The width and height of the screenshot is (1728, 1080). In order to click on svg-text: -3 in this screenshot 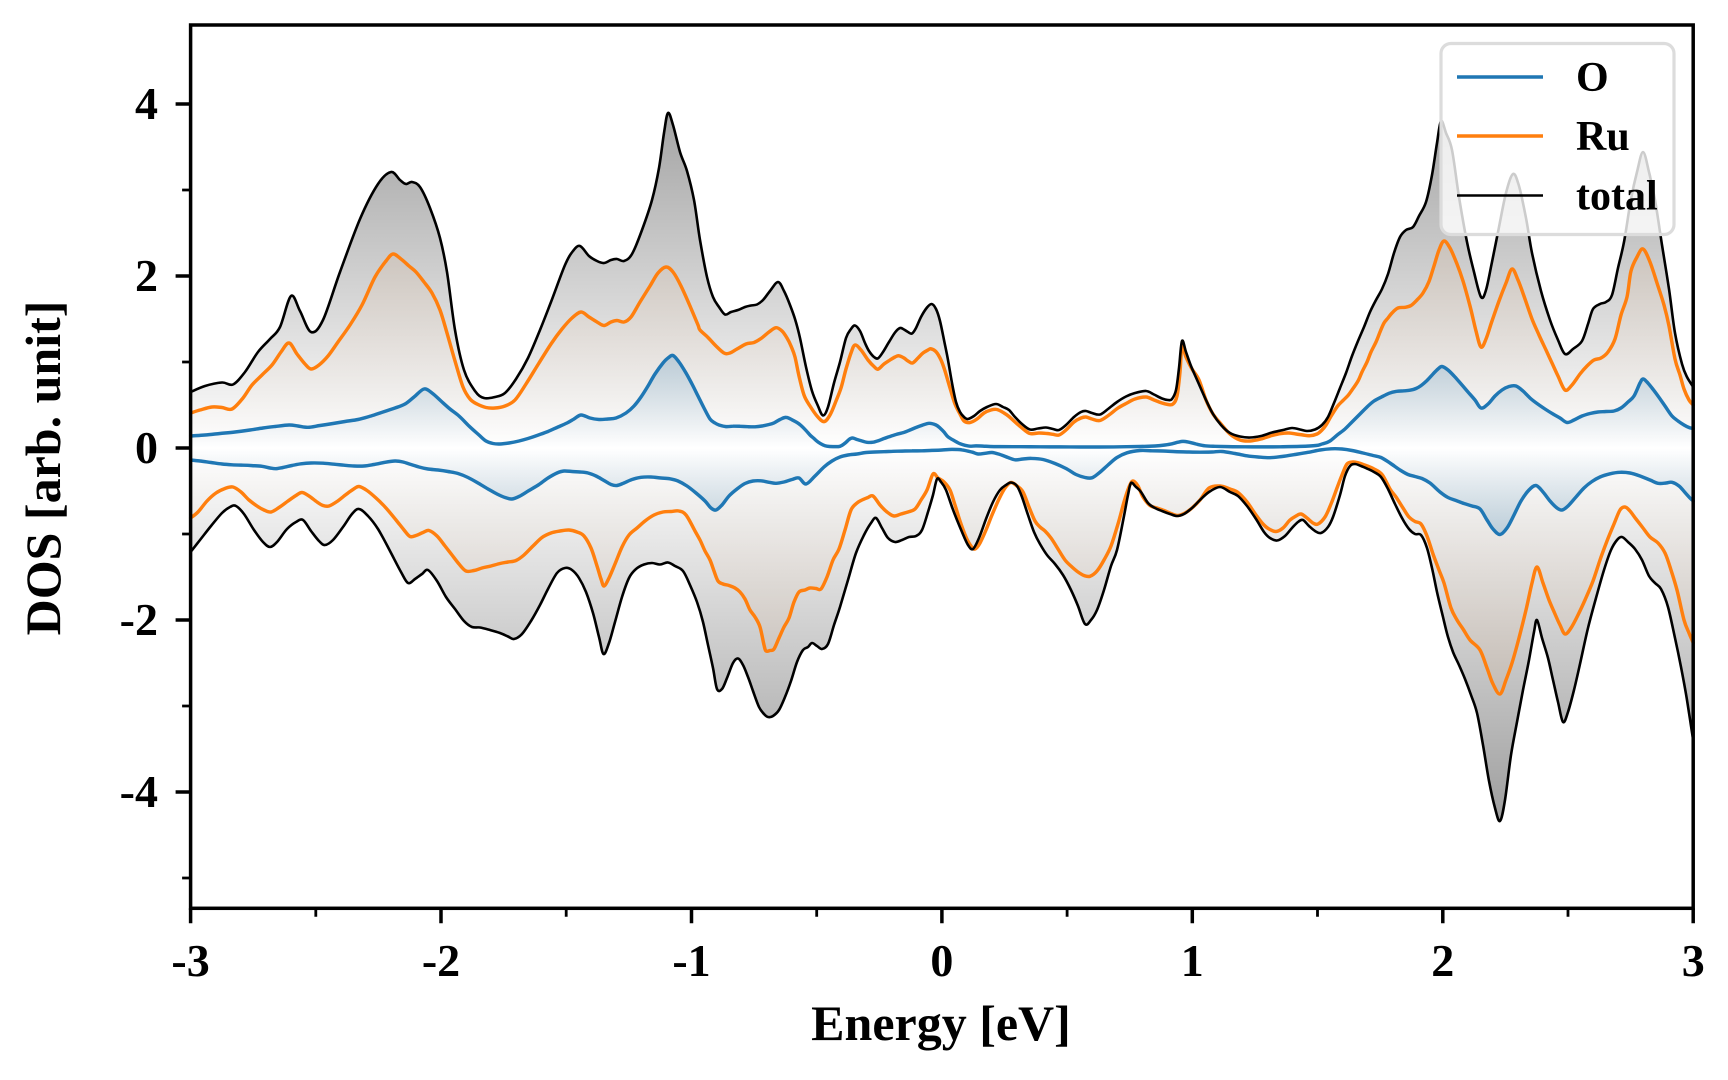, I will do `click(190, 960)`.